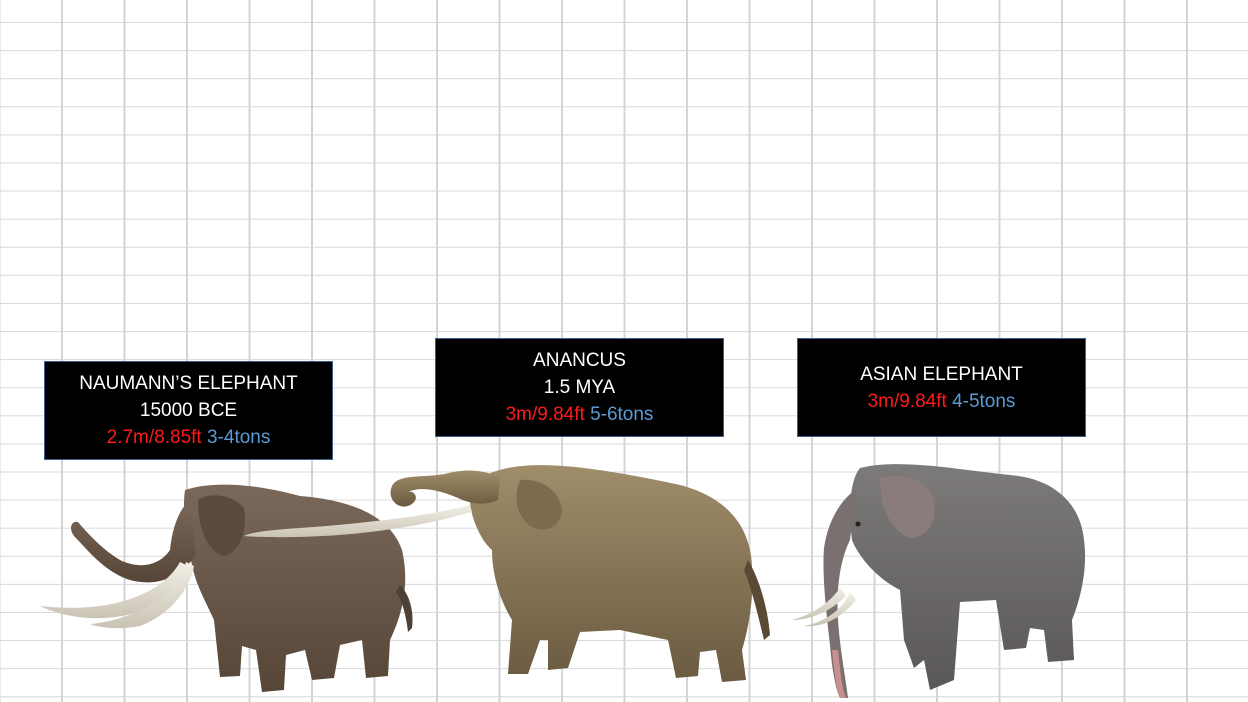  What do you see at coordinates (154, 437) in the screenshot?
I see `height-value: 2.7m/8.85ft` at bounding box center [154, 437].